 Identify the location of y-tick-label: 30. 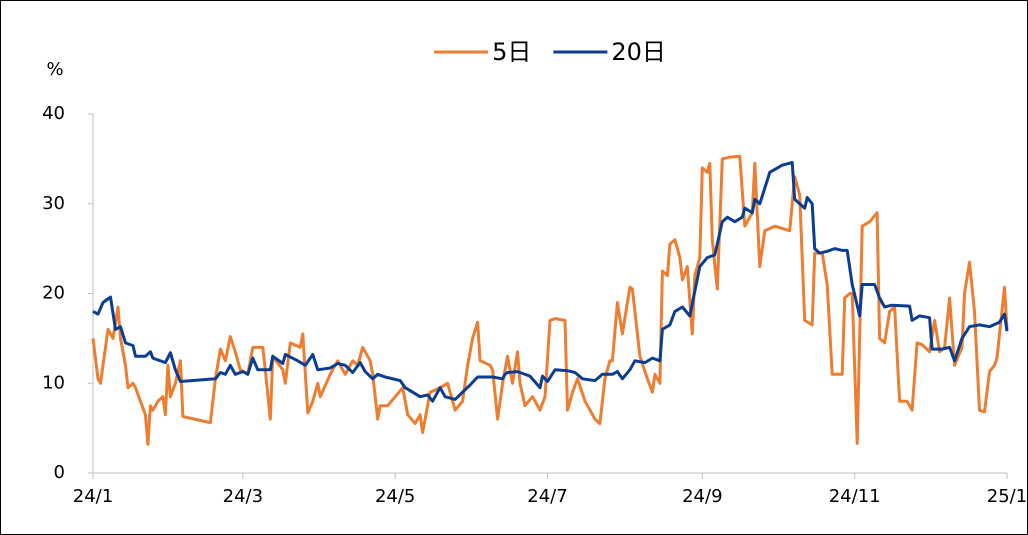
(53, 203).